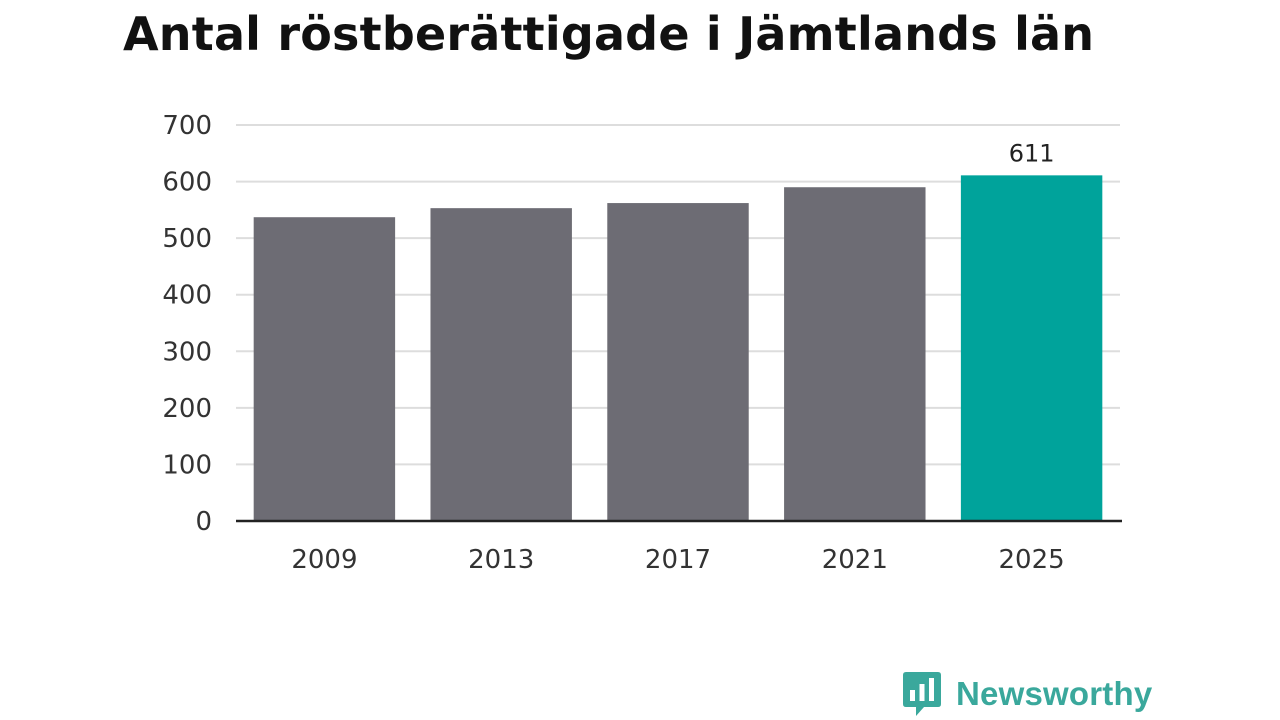 Image resolution: width=1280 pixels, height=720 pixels. I want to click on bar-2013, so click(501, 364).